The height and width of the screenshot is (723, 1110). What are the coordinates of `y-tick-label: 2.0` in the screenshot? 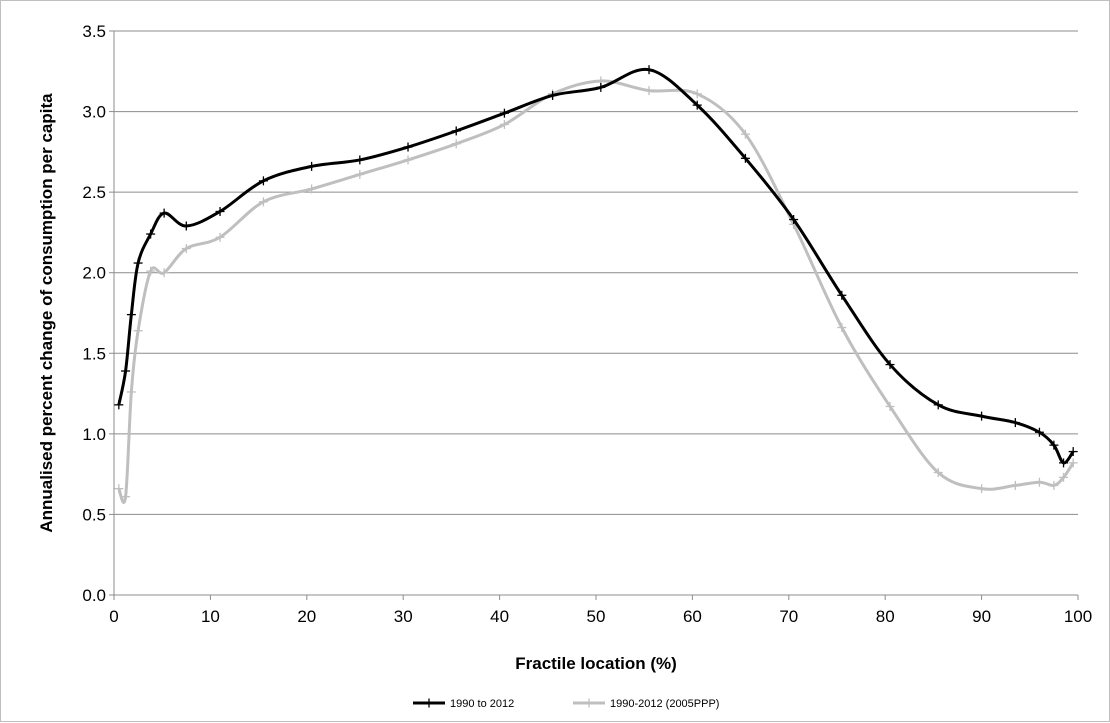 It's located at (94, 273).